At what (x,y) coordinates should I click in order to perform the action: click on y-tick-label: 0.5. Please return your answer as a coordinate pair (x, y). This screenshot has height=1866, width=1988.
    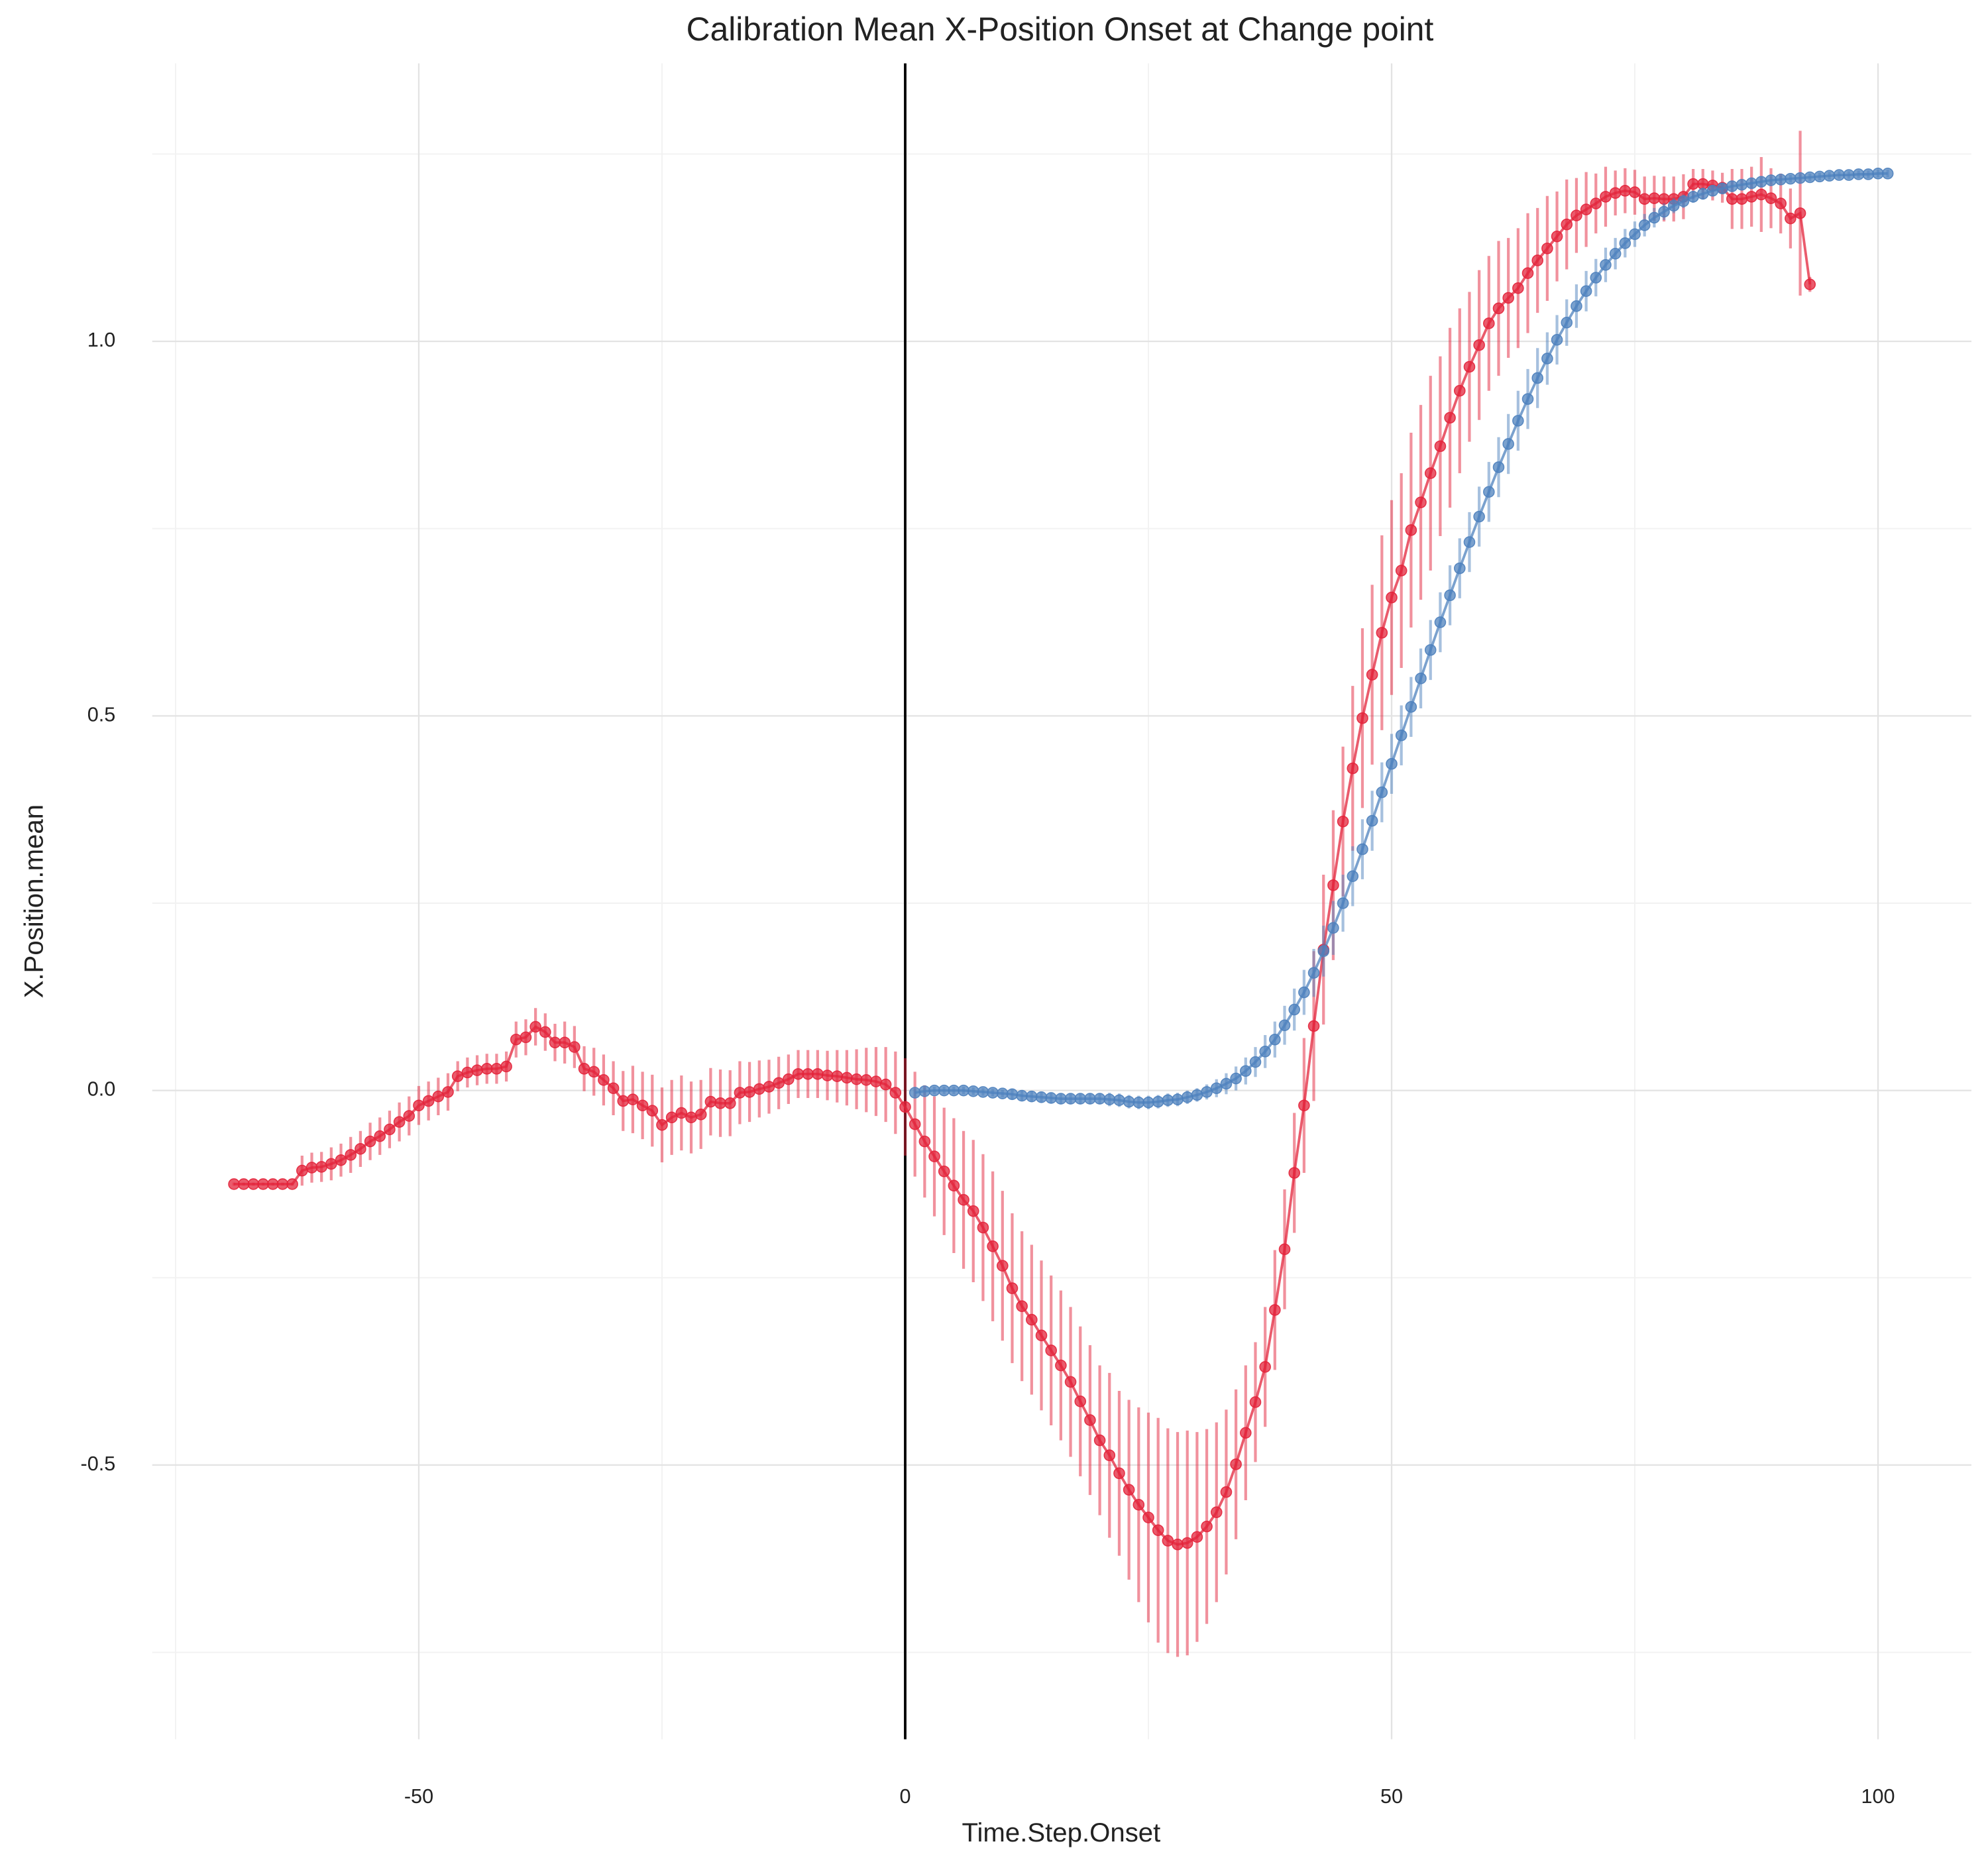
    Looking at the image, I should click on (101, 714).